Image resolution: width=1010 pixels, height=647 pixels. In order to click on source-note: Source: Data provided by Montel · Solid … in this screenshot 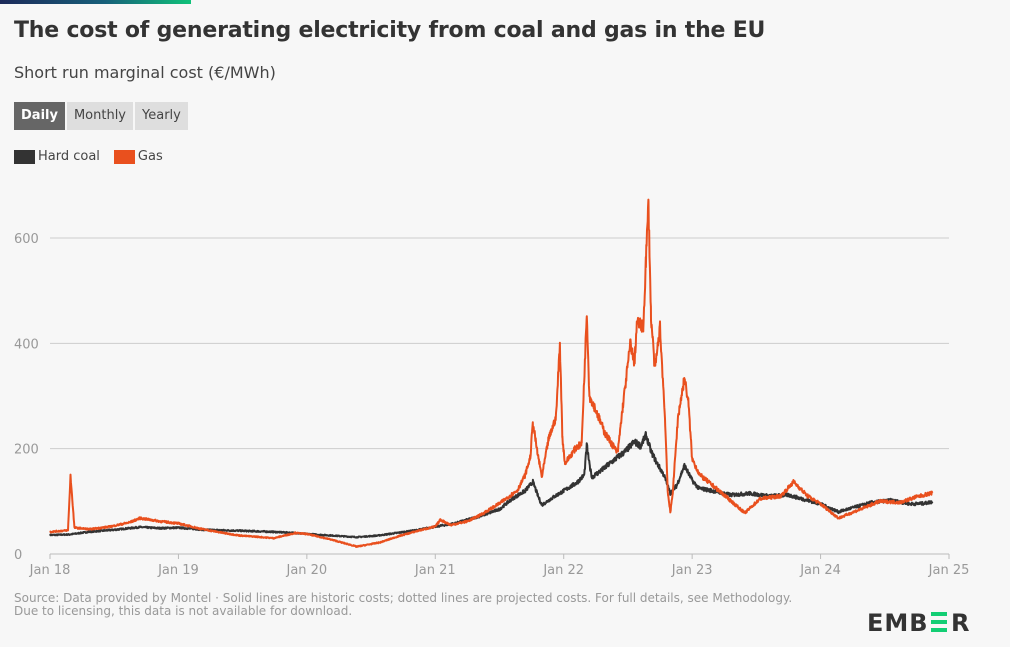, I will do `click(403, 598)`.